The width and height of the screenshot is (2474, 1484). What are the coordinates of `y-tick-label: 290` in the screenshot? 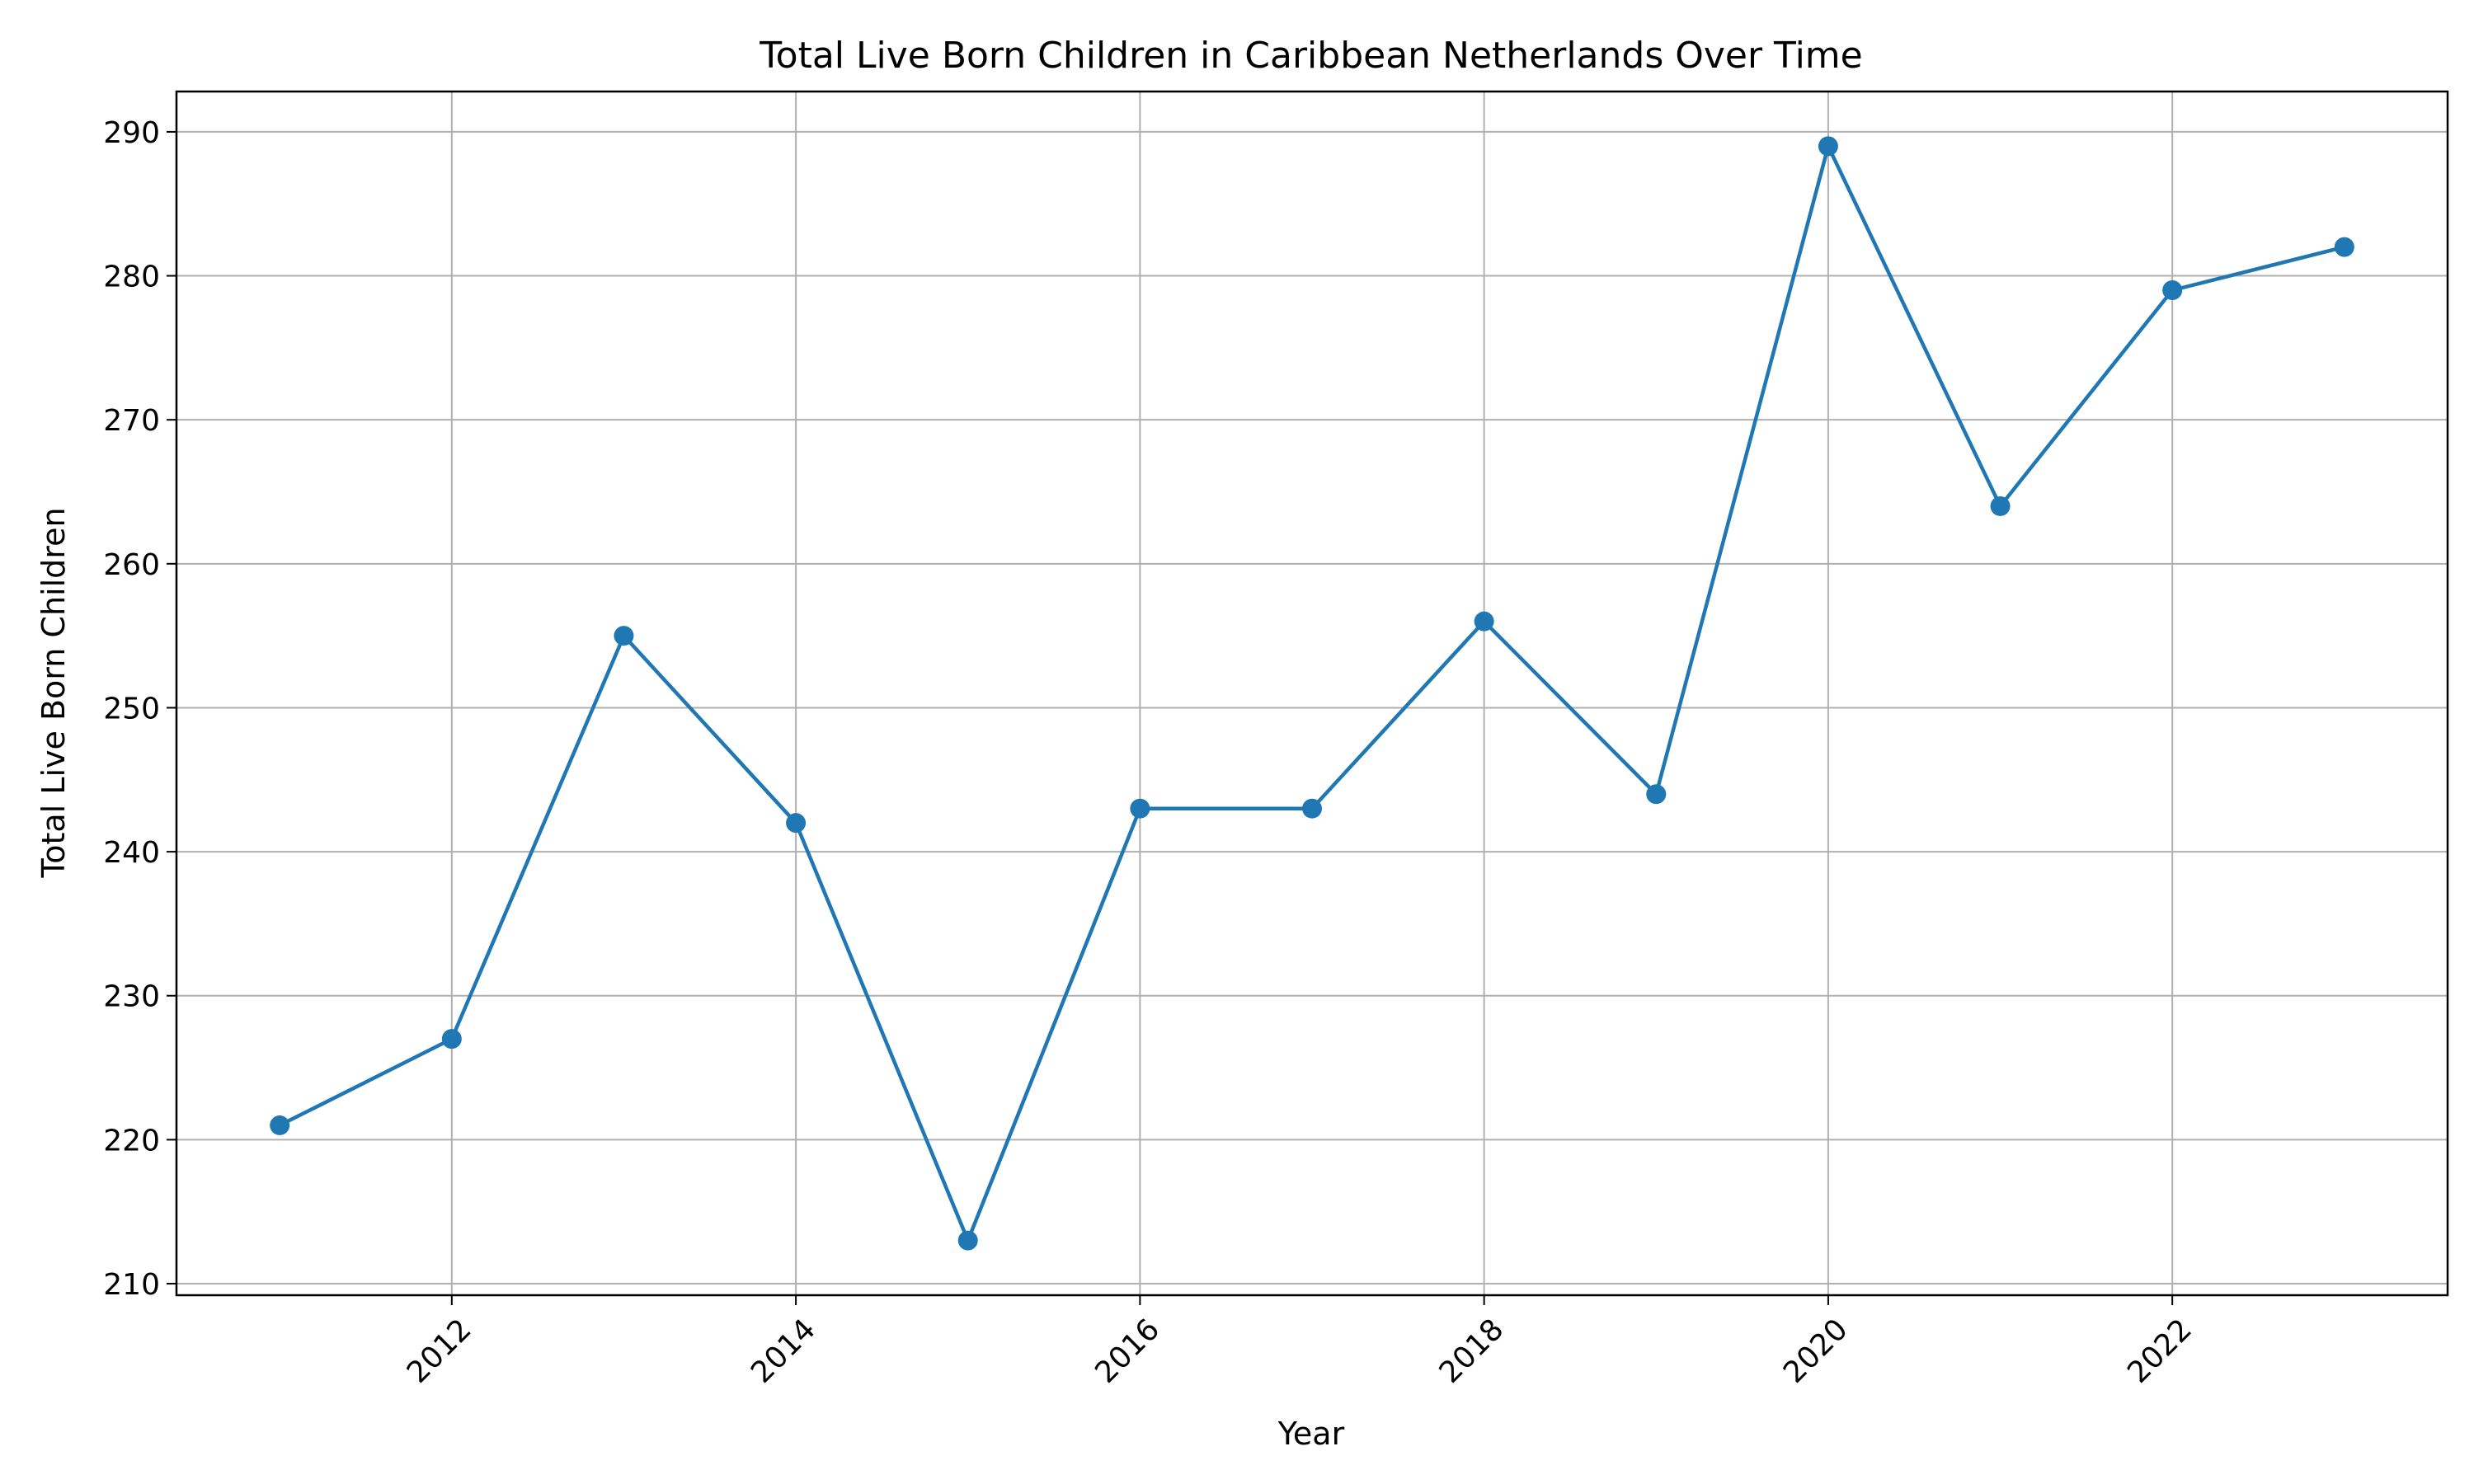 It's located at (131, 133).